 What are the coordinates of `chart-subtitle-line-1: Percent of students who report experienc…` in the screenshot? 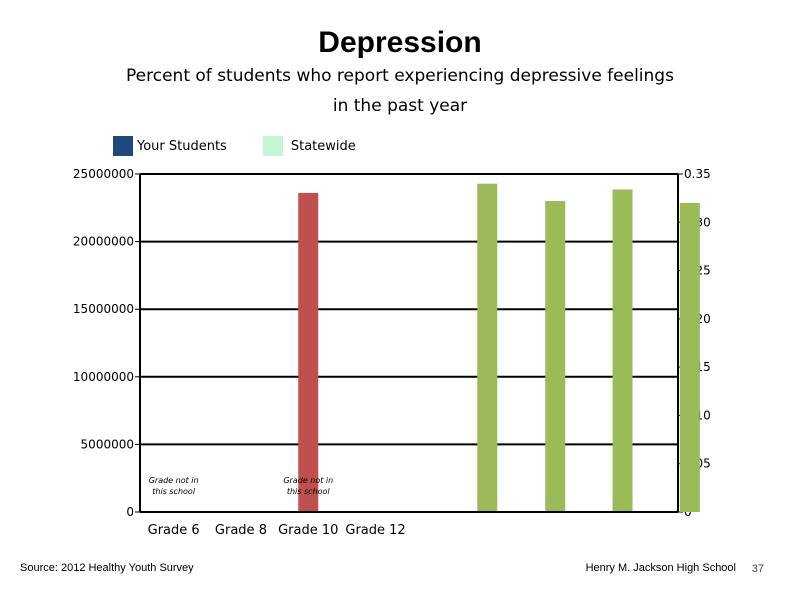 It's located at (400, 76).